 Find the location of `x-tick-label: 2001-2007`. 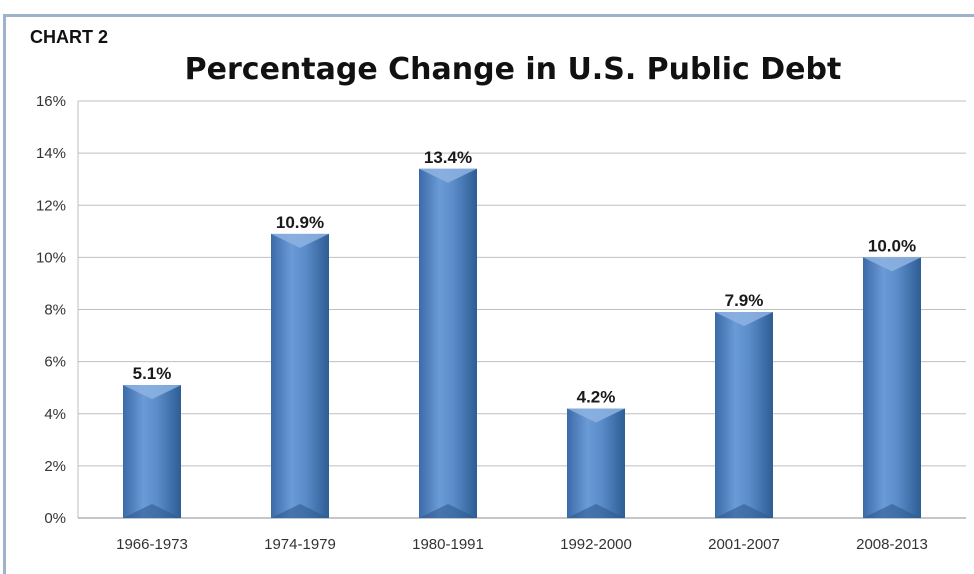

x-tick-label: 2001-2007 is located at coordinates (744, 544).